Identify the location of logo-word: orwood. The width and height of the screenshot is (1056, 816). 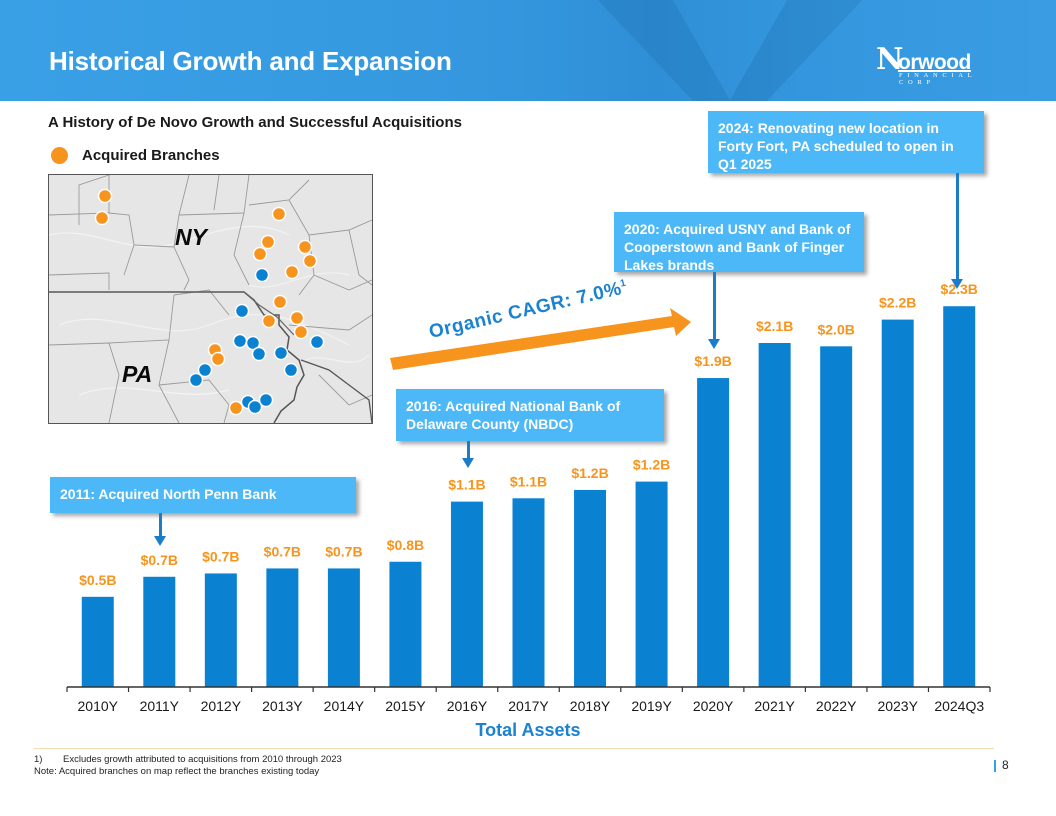
(934, 62).